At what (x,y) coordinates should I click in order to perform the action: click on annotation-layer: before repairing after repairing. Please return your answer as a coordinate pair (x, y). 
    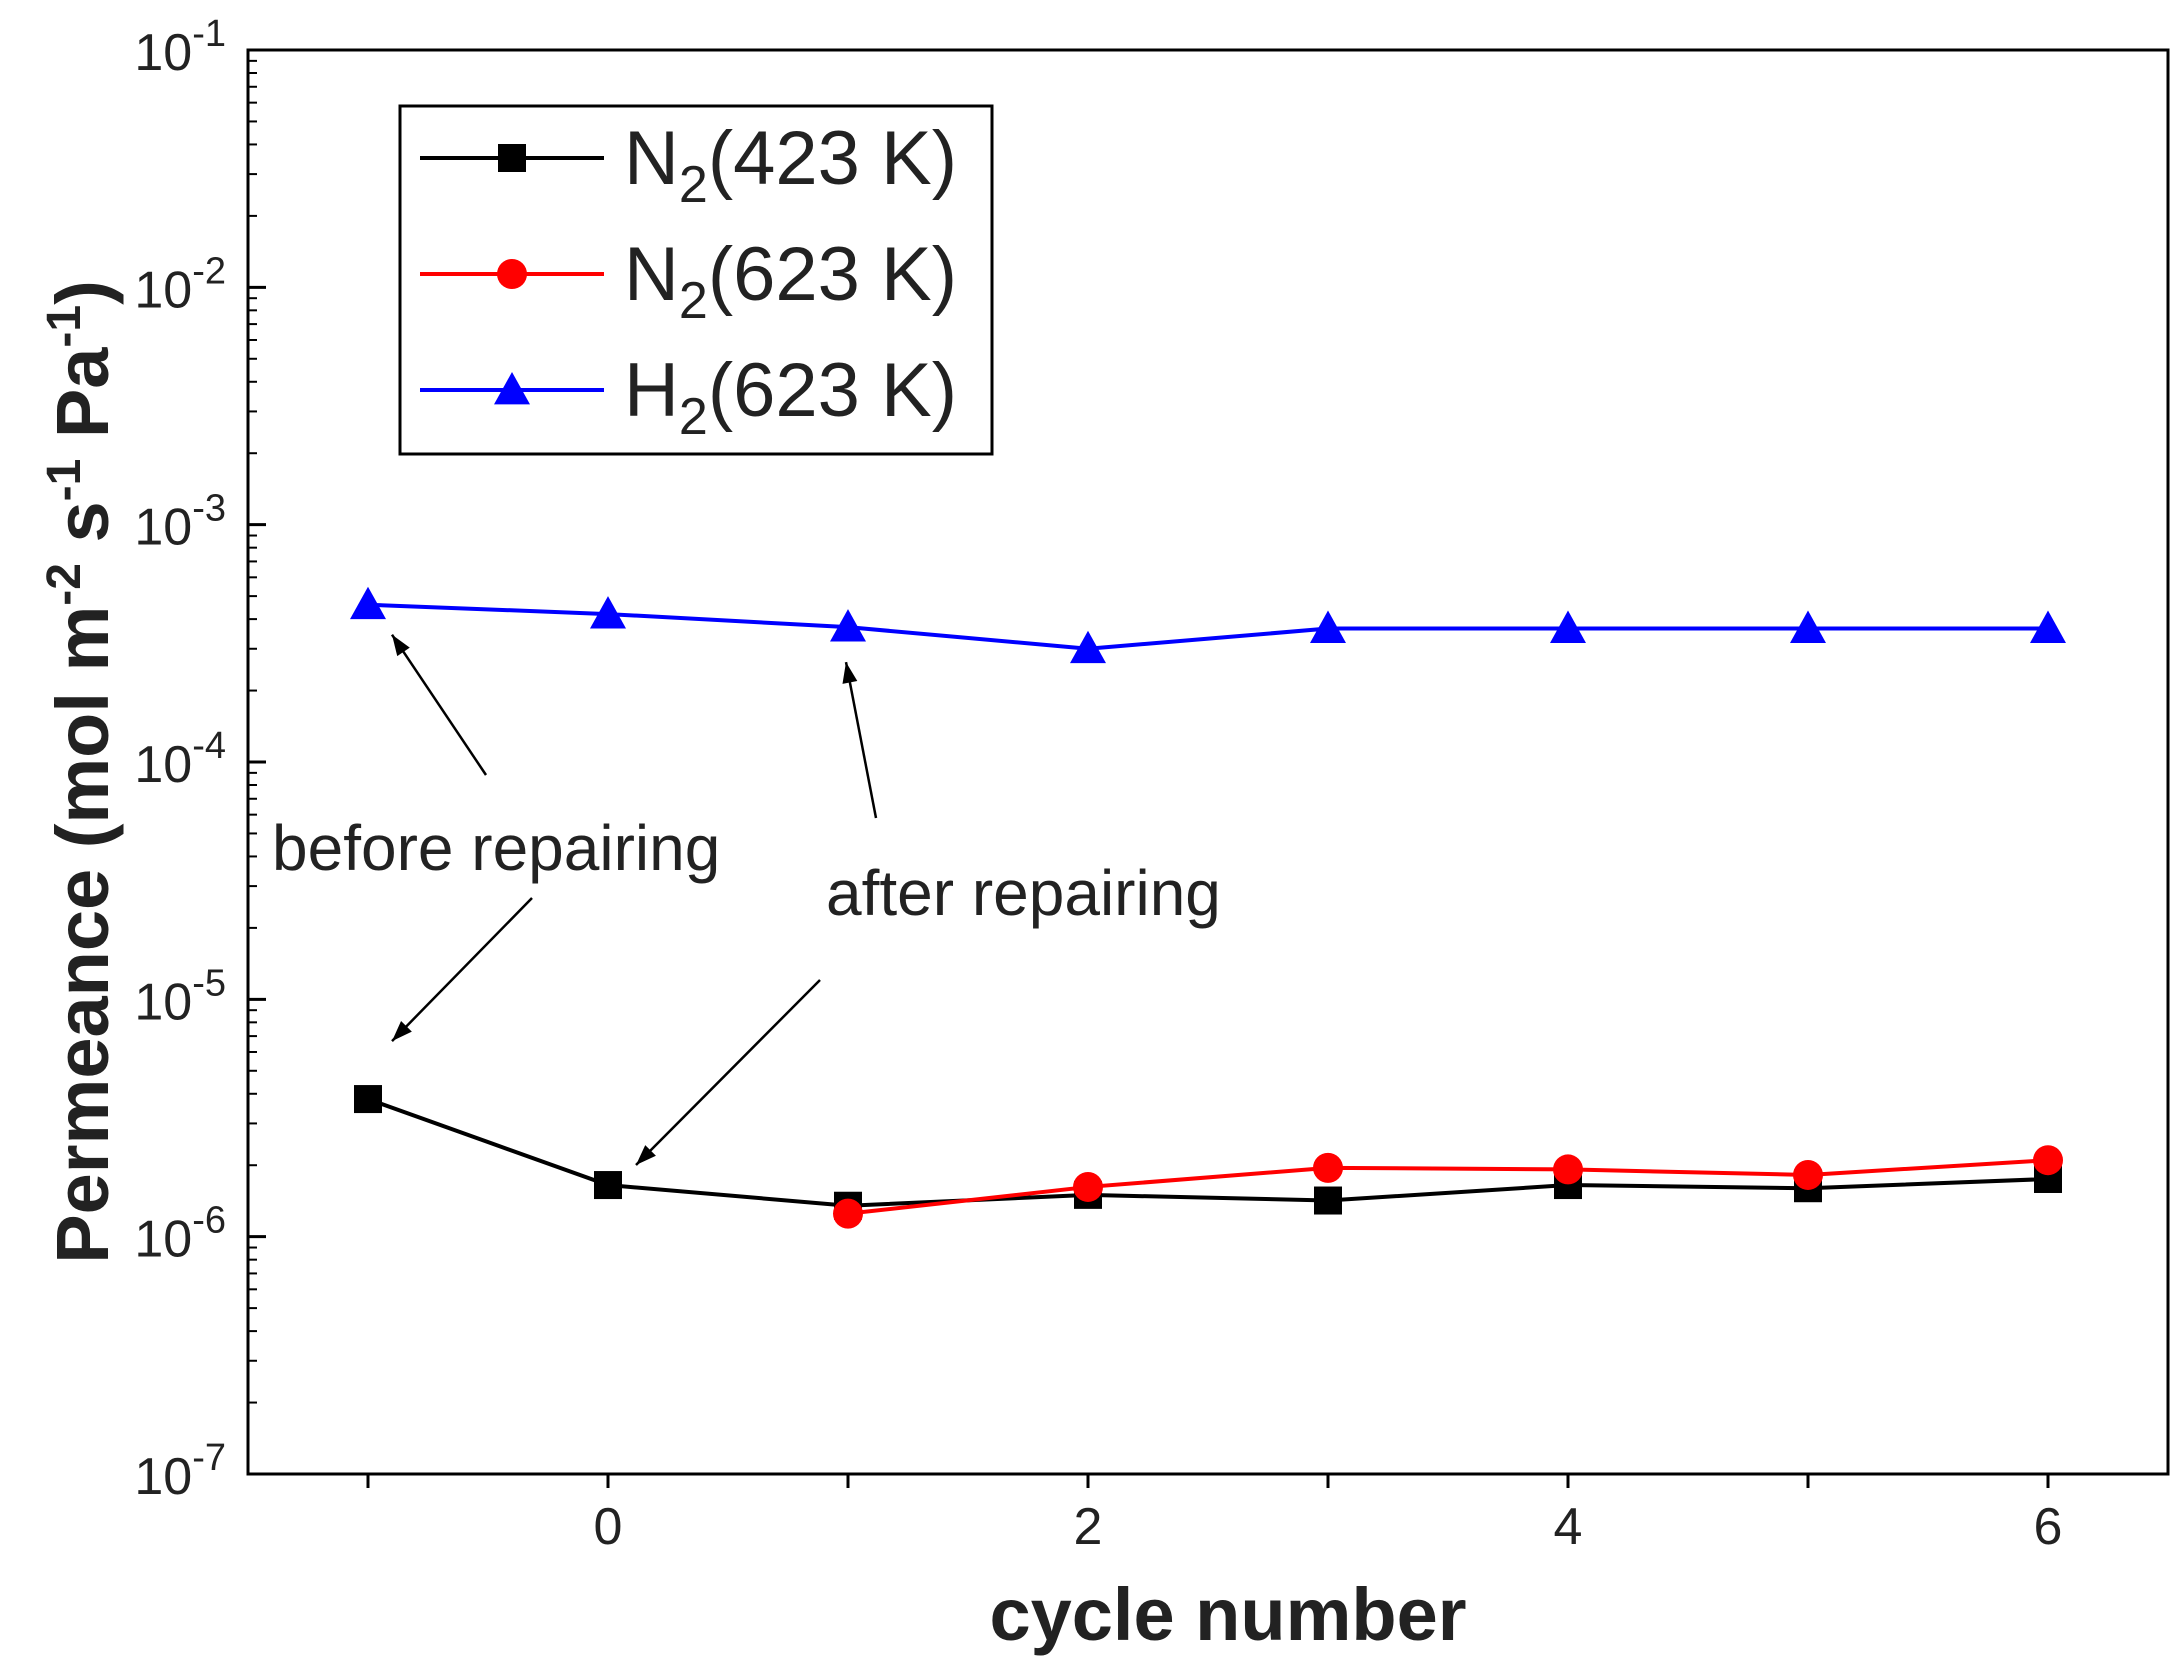
    Looking at the image, I should click on (746, 900).